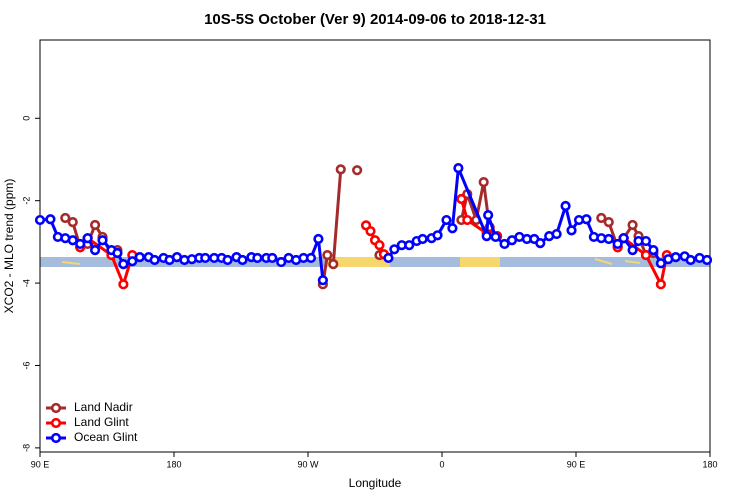 This screenshot has width=750, height=500. What do you see at coordinates (103, 407) in the screenshot?
I see `legend-label: Land Nadir` at bounding box center [103, 407].